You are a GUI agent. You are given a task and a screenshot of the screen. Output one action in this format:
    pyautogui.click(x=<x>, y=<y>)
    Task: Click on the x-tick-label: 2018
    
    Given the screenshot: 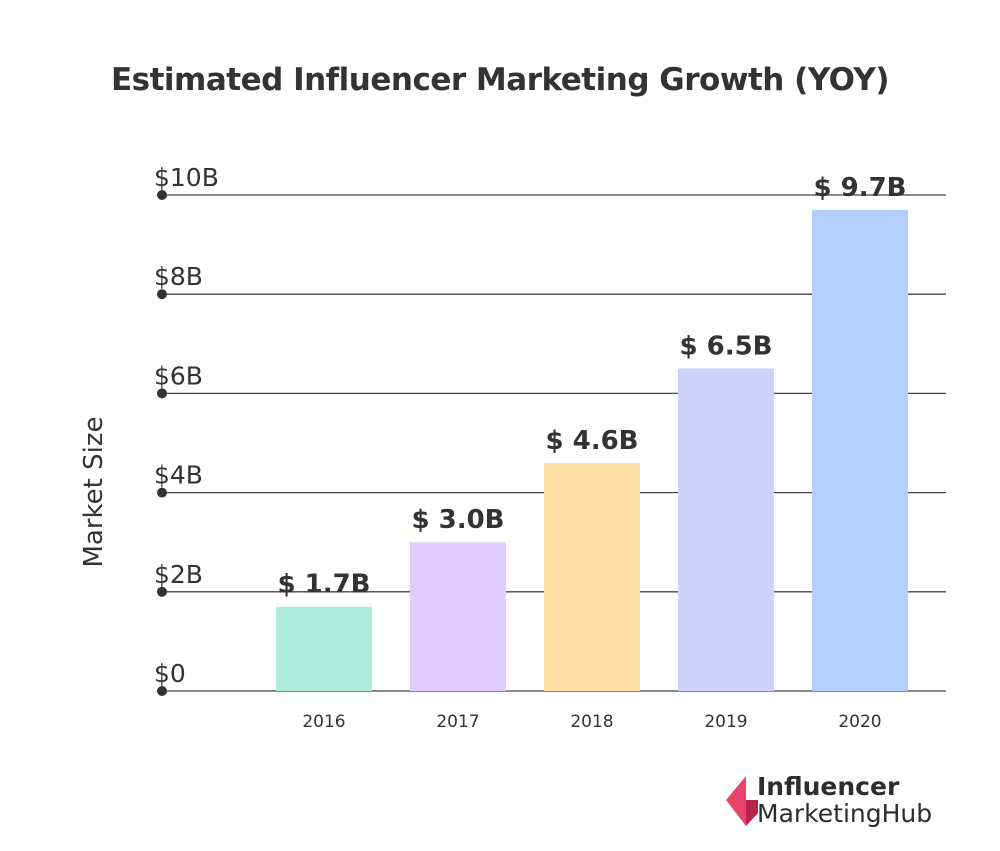 What is the action you would take?
    pyautogui.click(x=591, y=722)
    